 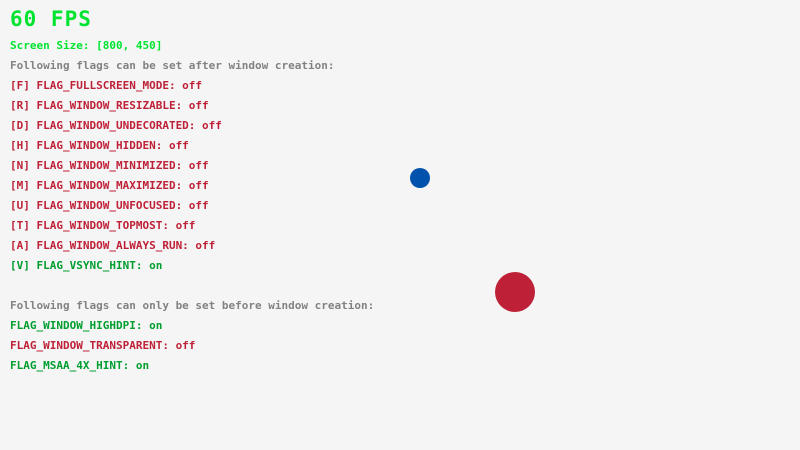 I want to click on flag-window-maximized: [M] FLAG_WINDOW_MAXIMIZED: off, so click(x=109, y=185).